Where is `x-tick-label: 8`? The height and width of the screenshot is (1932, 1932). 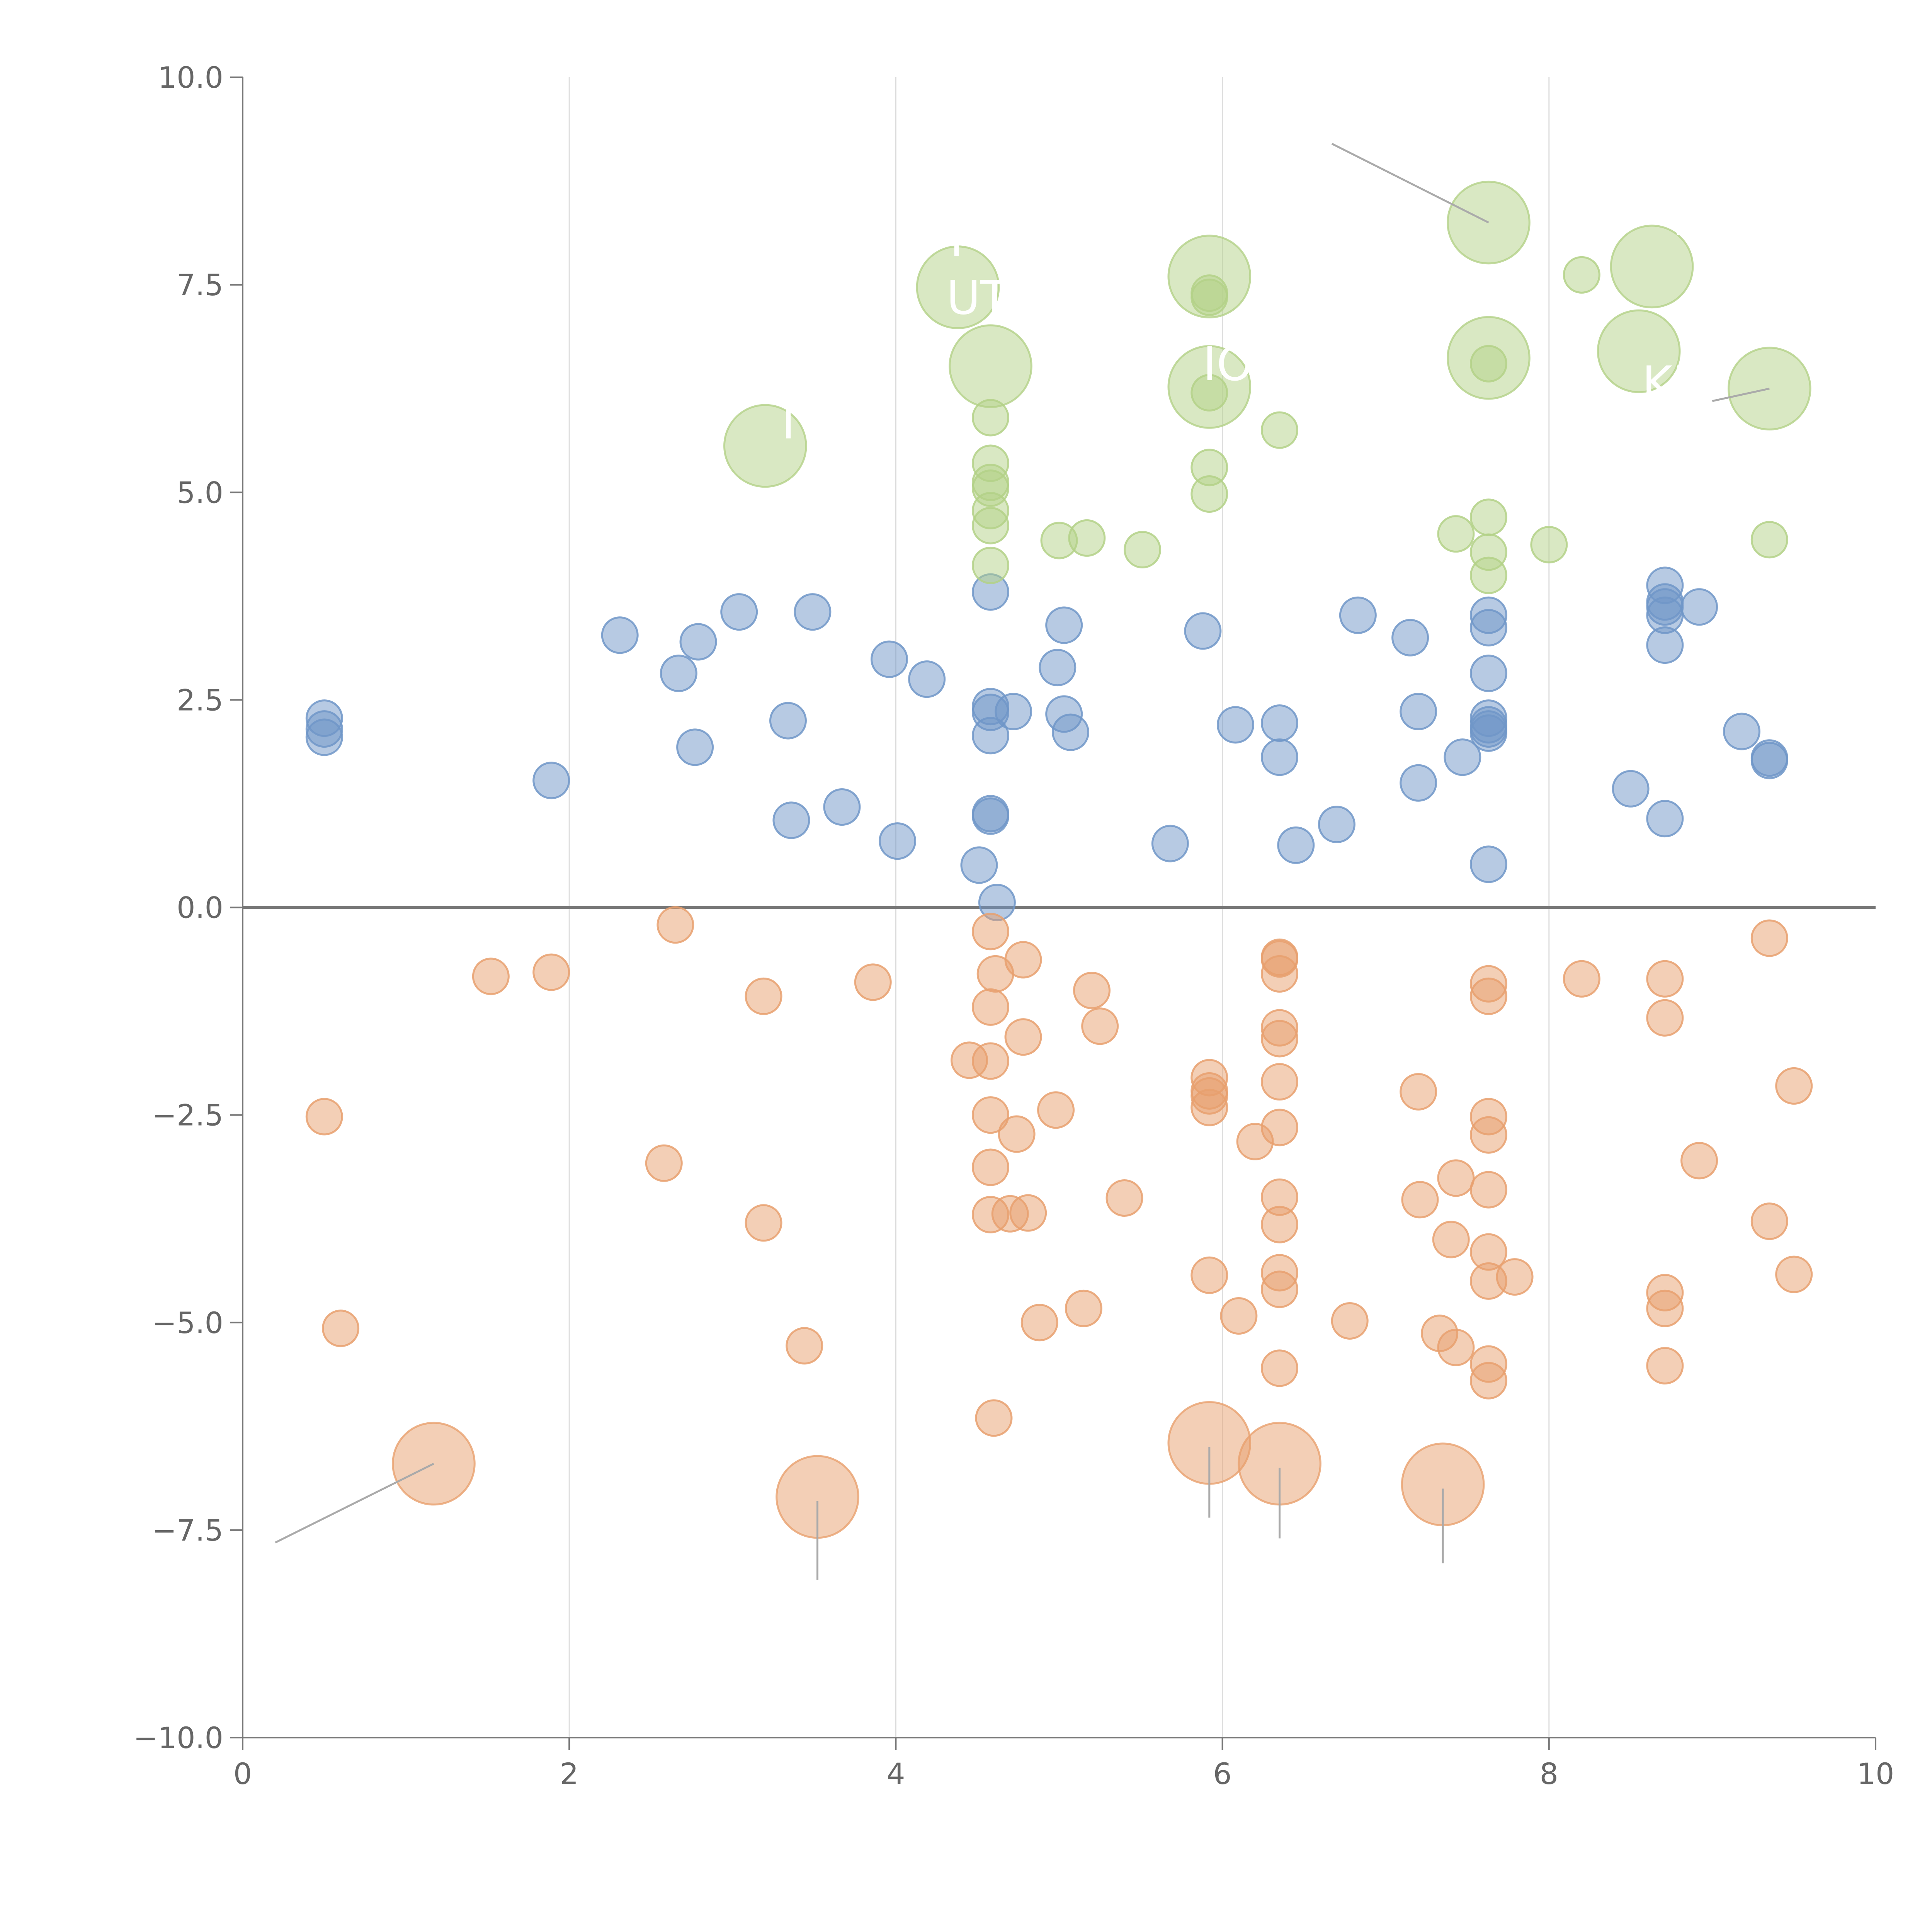
x-tick-label: 8 is located at coordinates (1549, 1774).